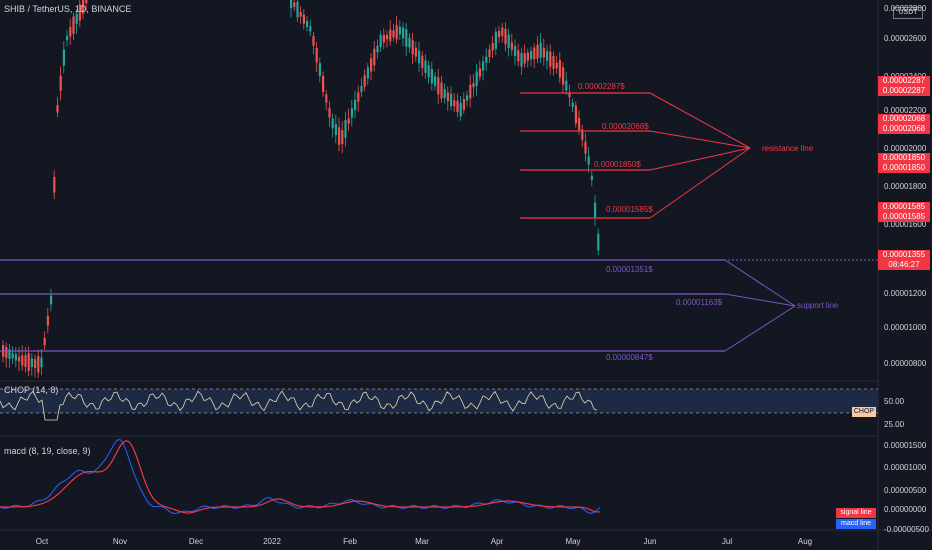 Image resolution: width=932 pixels, height=550 pixels. What do you see at coordinates (635, 155) in the screenshot?
I see `resistance-lines` at bounding box center [635, 155].